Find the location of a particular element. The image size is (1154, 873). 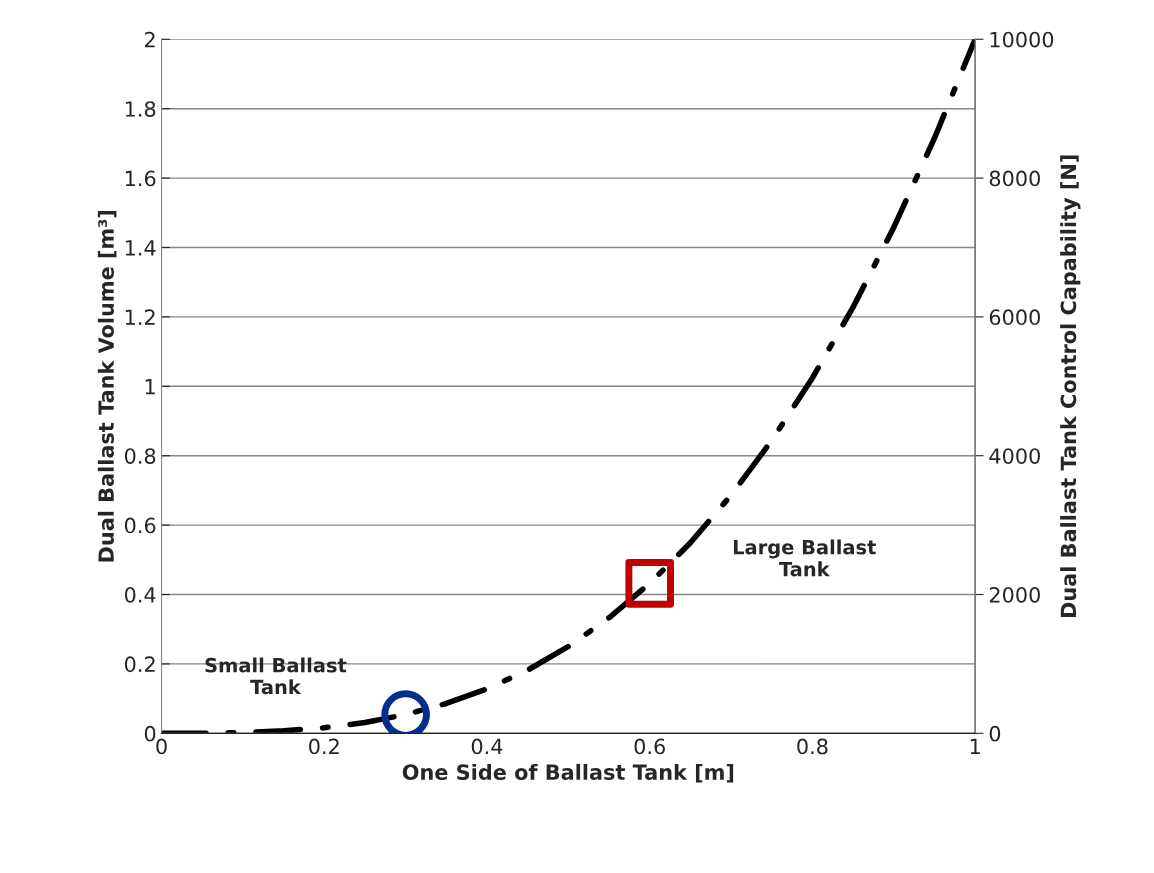

y-tick-label: 0.6 is located at coordinates (140, 525).